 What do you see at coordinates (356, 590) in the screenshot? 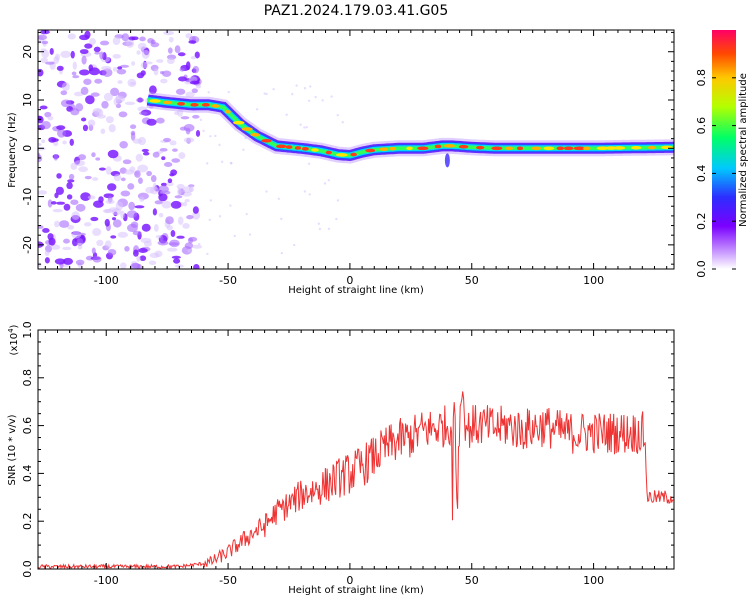
I see `snr-x-axis-label: Height of straight line (km)` at bounding box center [356, 590].